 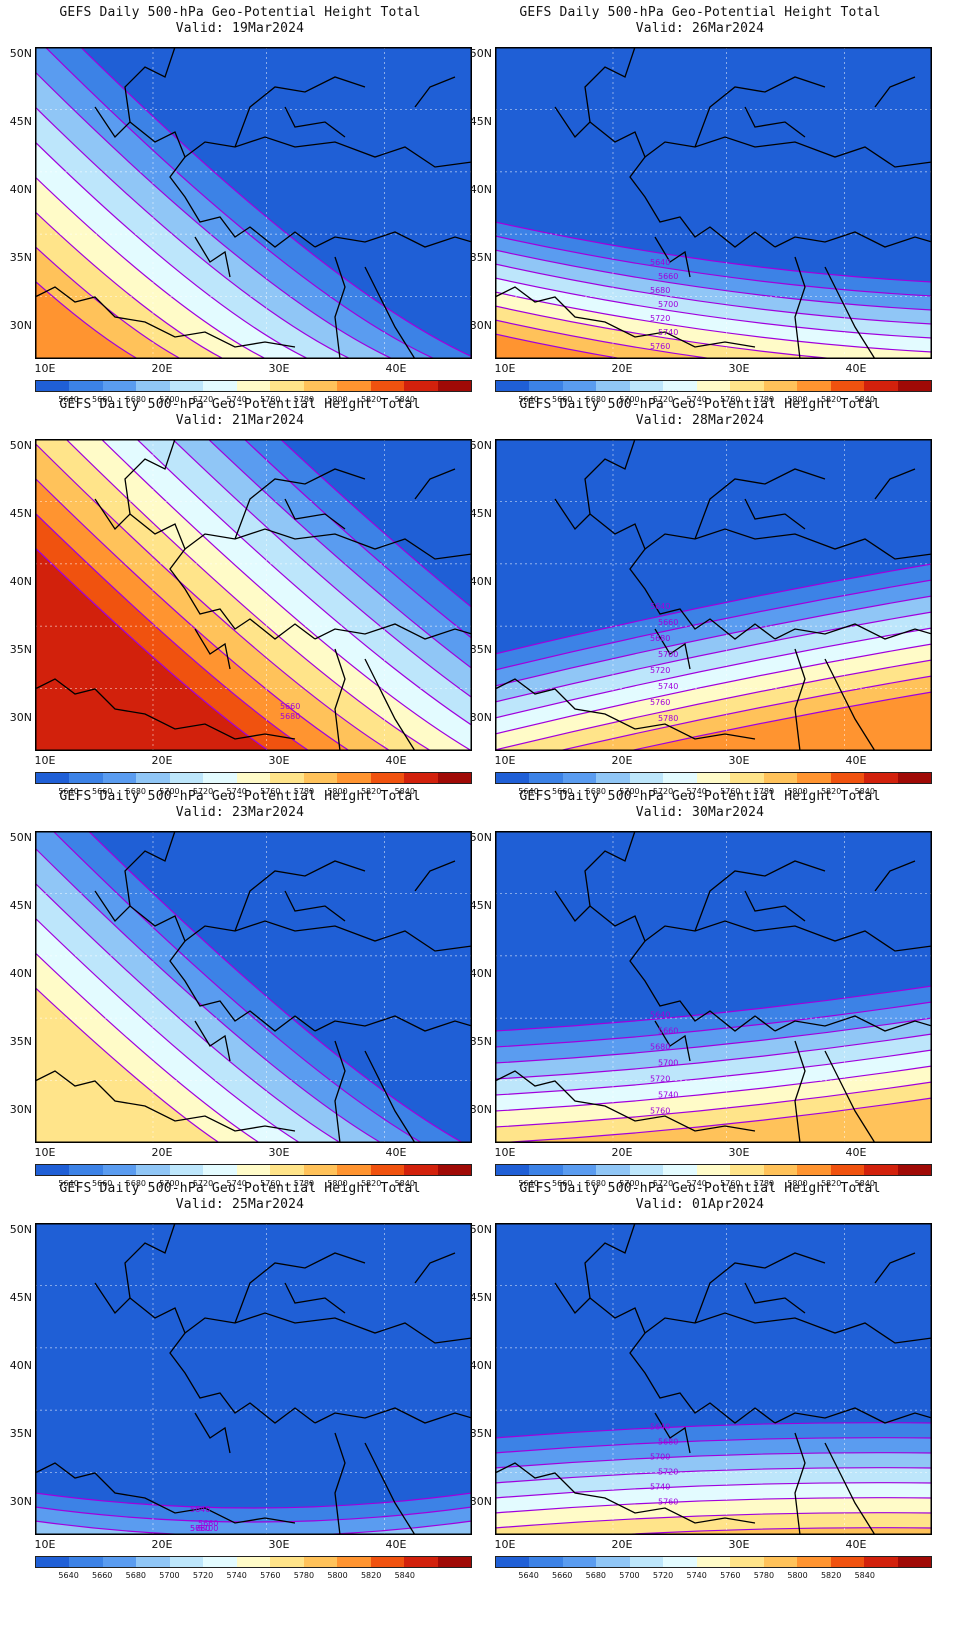 What do you see at coordinates (730, 399) in the screenshot?
I see `colorbar-label: 5760` at bounding box center [730, 399].